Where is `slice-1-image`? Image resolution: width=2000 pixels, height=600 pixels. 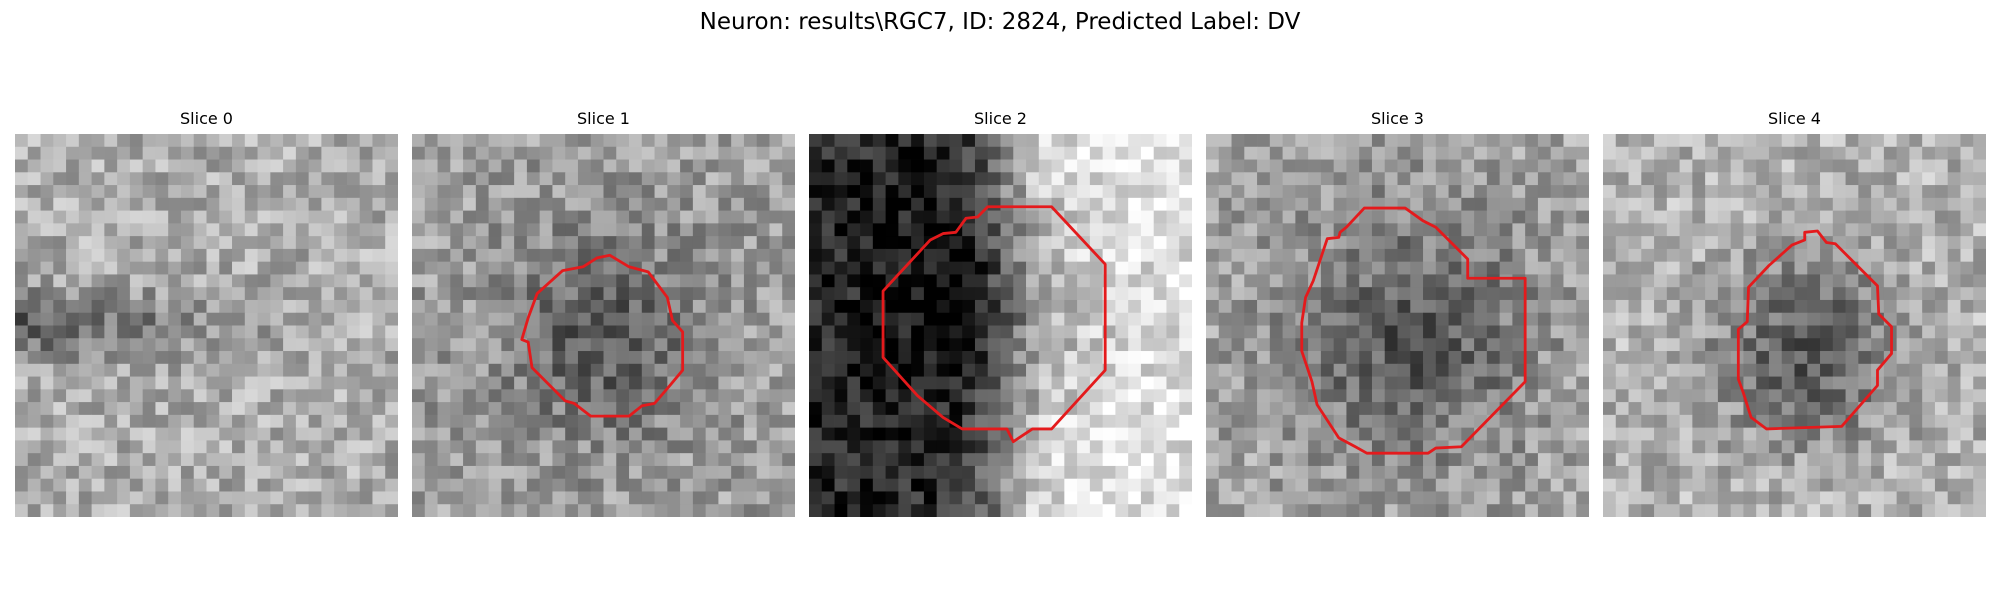 slice-1-image is located at coordinates (603, 325).